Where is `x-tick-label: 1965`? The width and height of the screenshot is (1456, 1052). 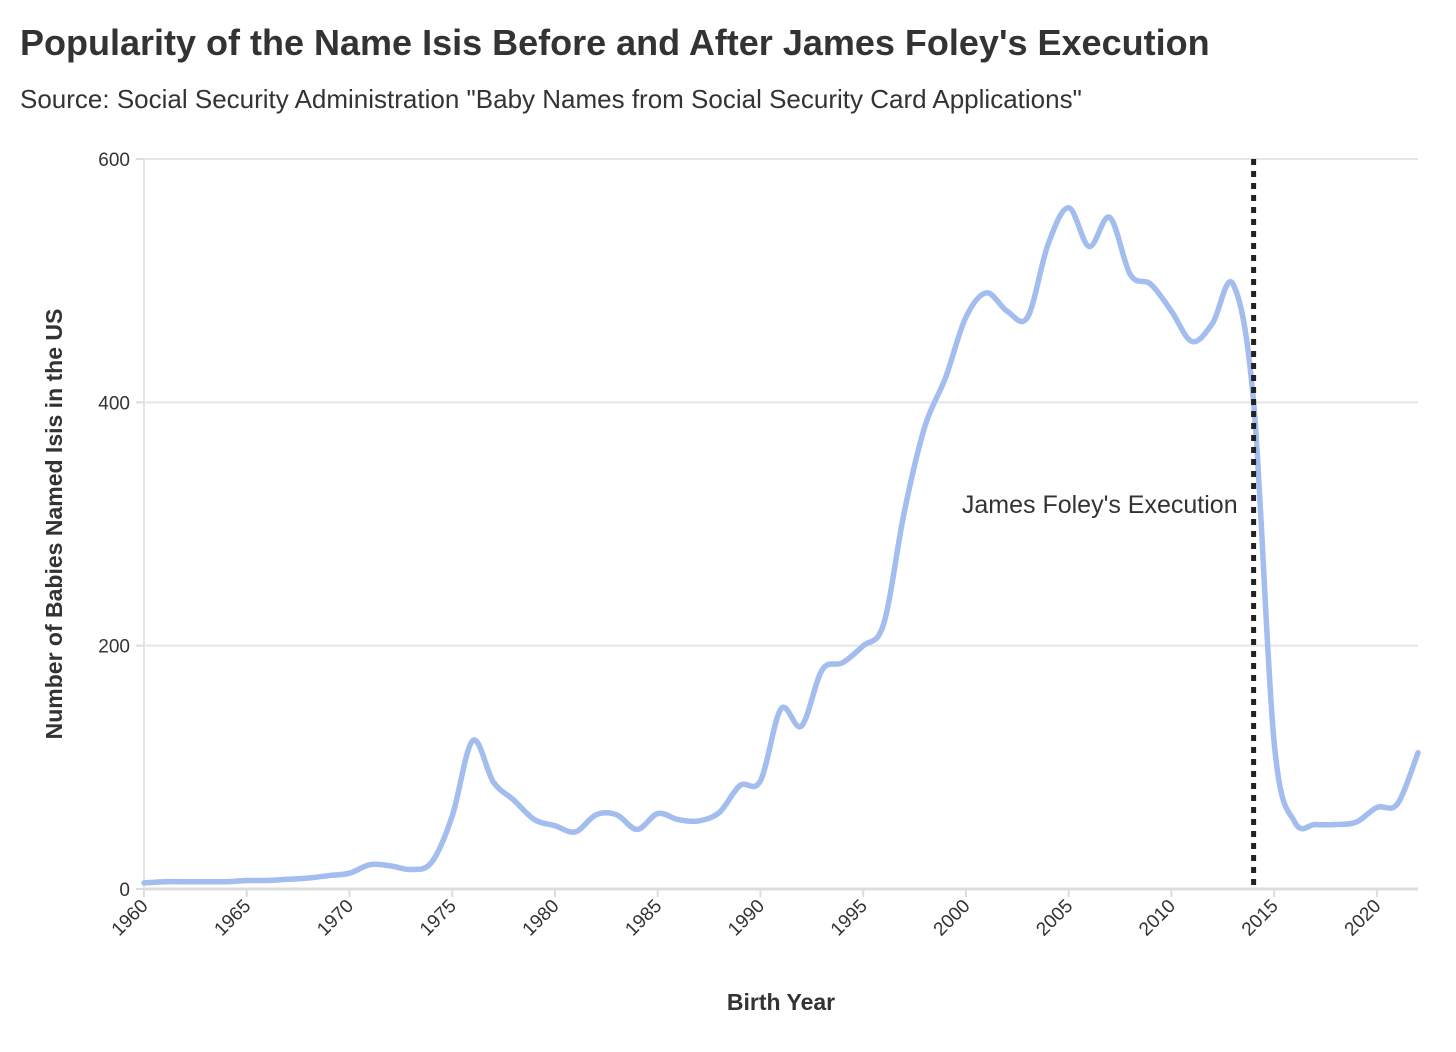
x-tick-label: 1965 is located at coordinates (233, 918).